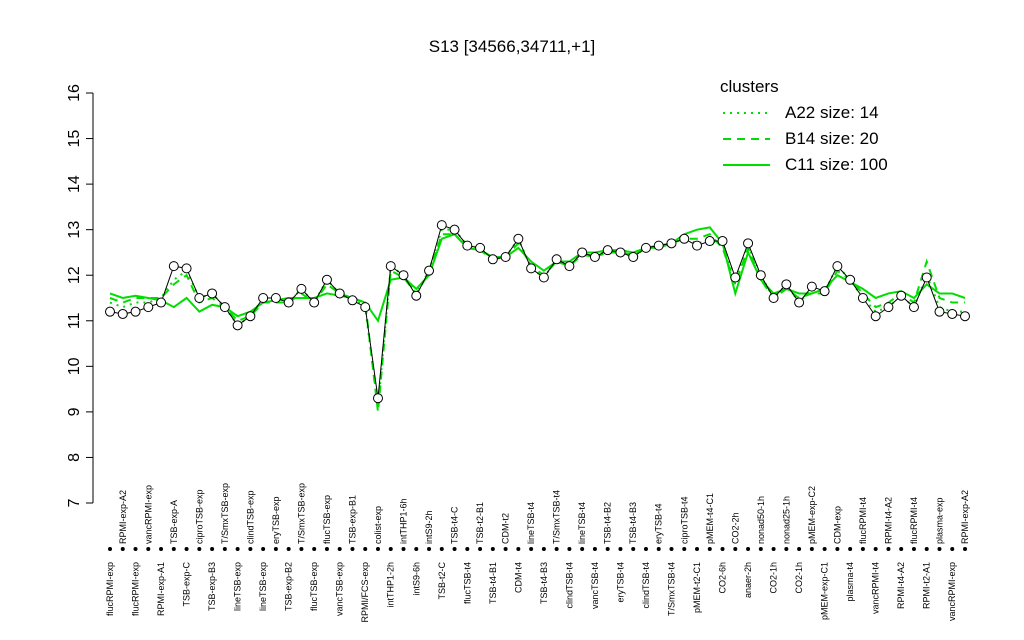  What do you see at coordinates (582, 523) in the screenshot?
I see `x-tick-label: lineTSB-t4` at bounding box center [582, 523].